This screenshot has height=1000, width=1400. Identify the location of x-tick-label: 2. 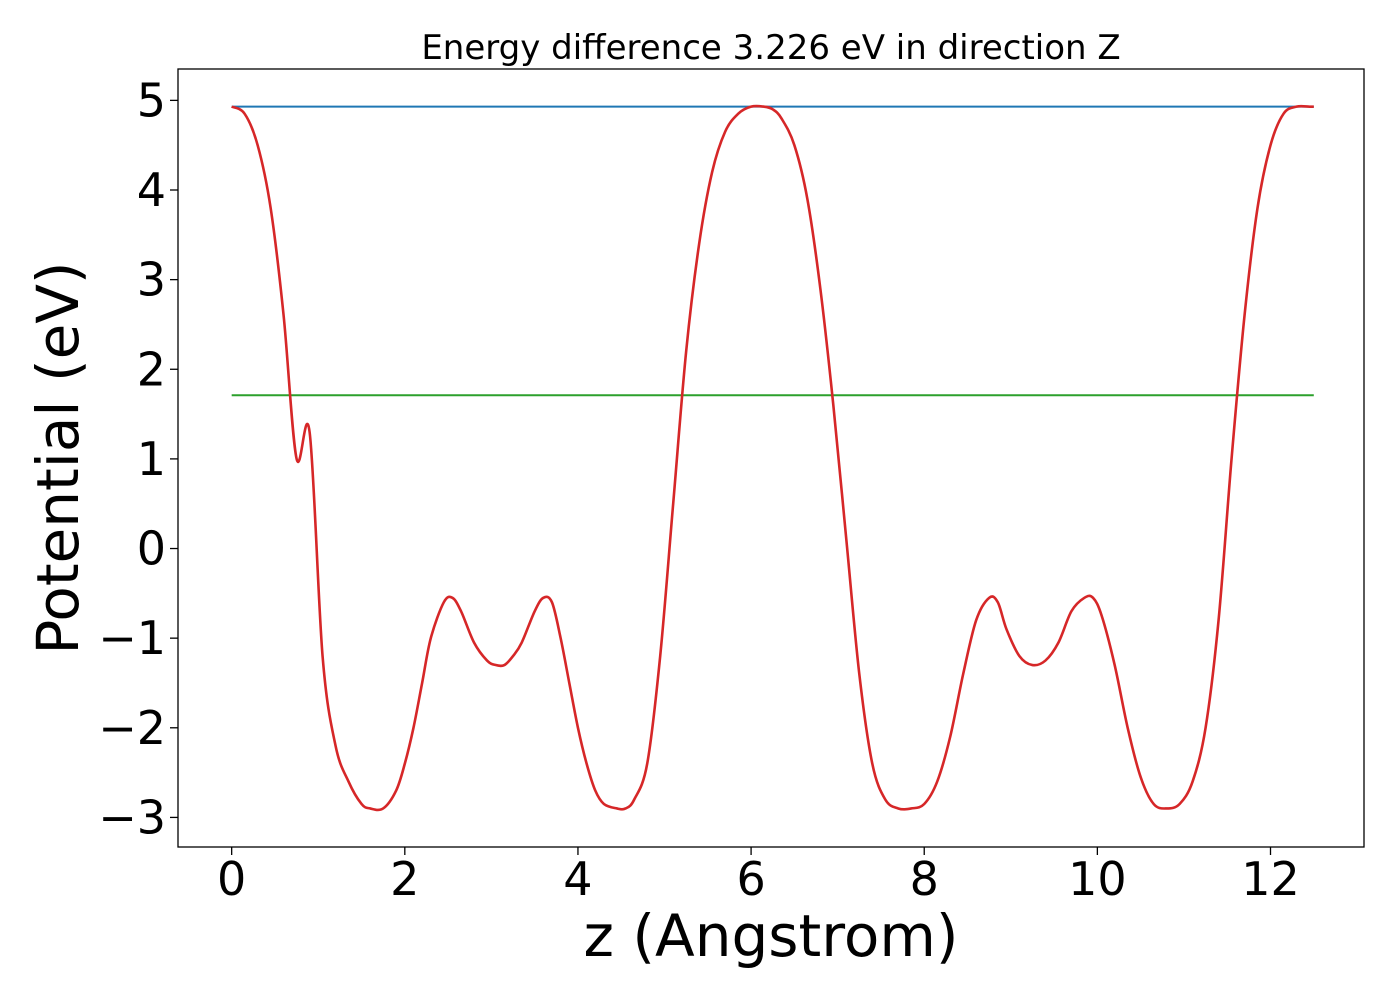
(404, 879).